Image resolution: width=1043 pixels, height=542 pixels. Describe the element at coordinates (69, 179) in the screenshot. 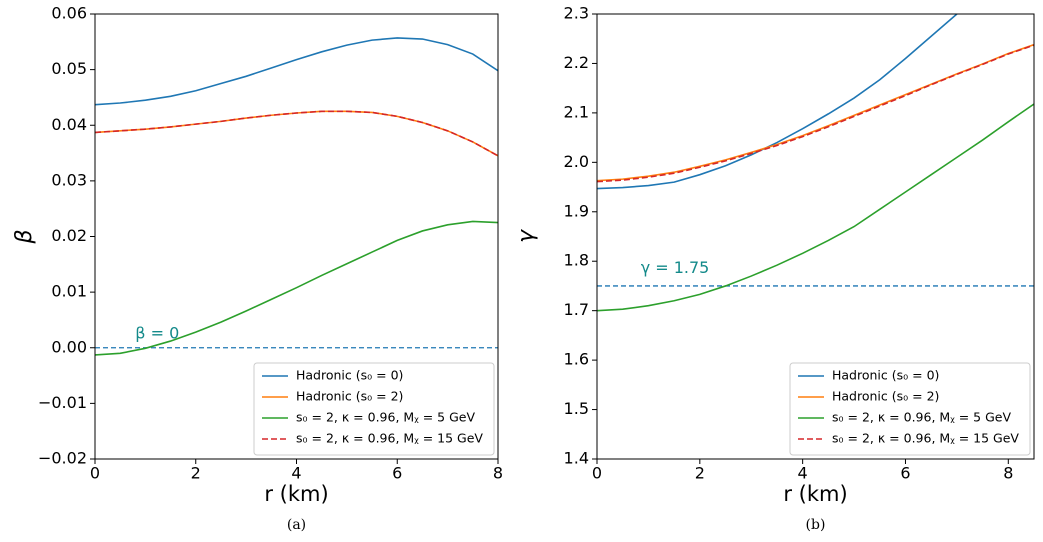

I see `y-tick-label: 0.03` at that location.